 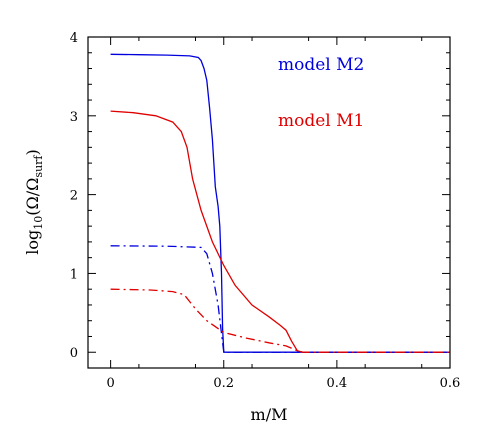 What do you see at coordinates (223, 383) in the screenshot?
I see `x-tick-label: 0.2` at bounding box center [223, 383].